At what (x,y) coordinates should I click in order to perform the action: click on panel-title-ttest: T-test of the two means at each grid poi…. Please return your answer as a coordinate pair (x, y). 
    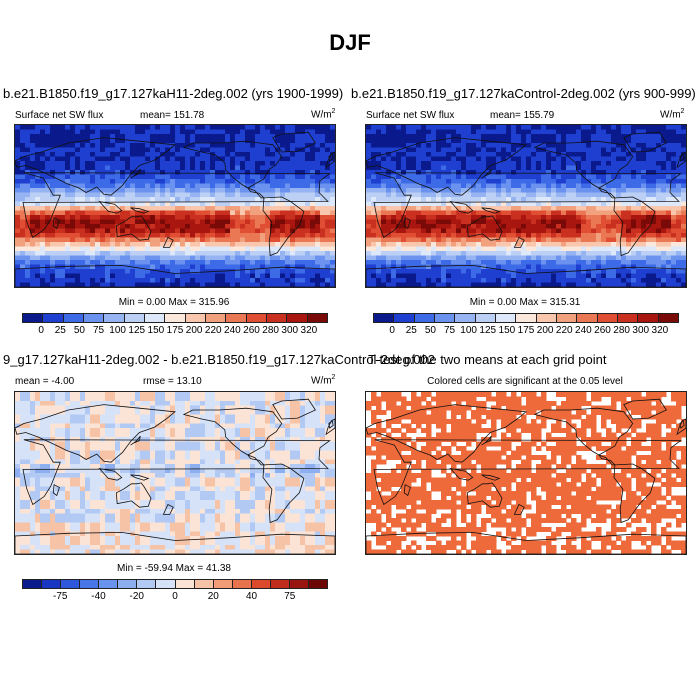
    Looking at the image, I should click on (487, 359).